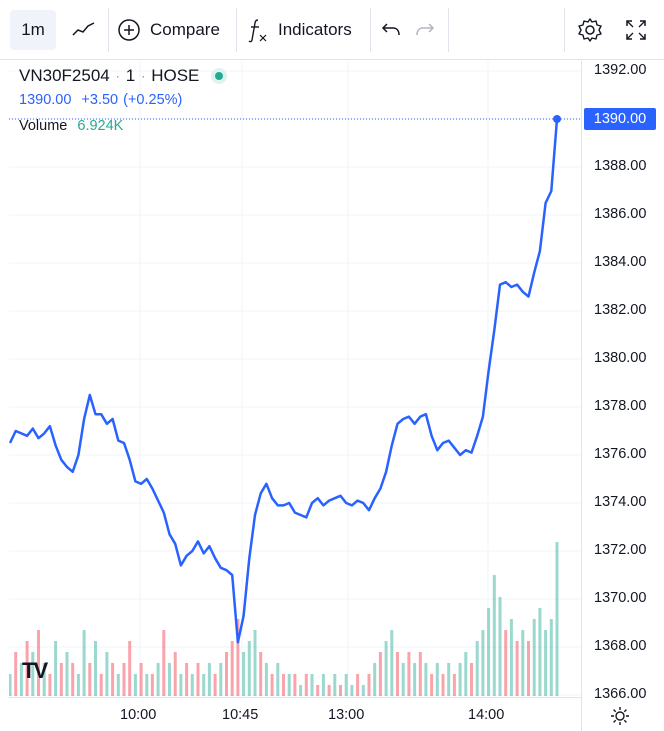  I want to click on symbol-name: VN30F2504, so click(64, 75).